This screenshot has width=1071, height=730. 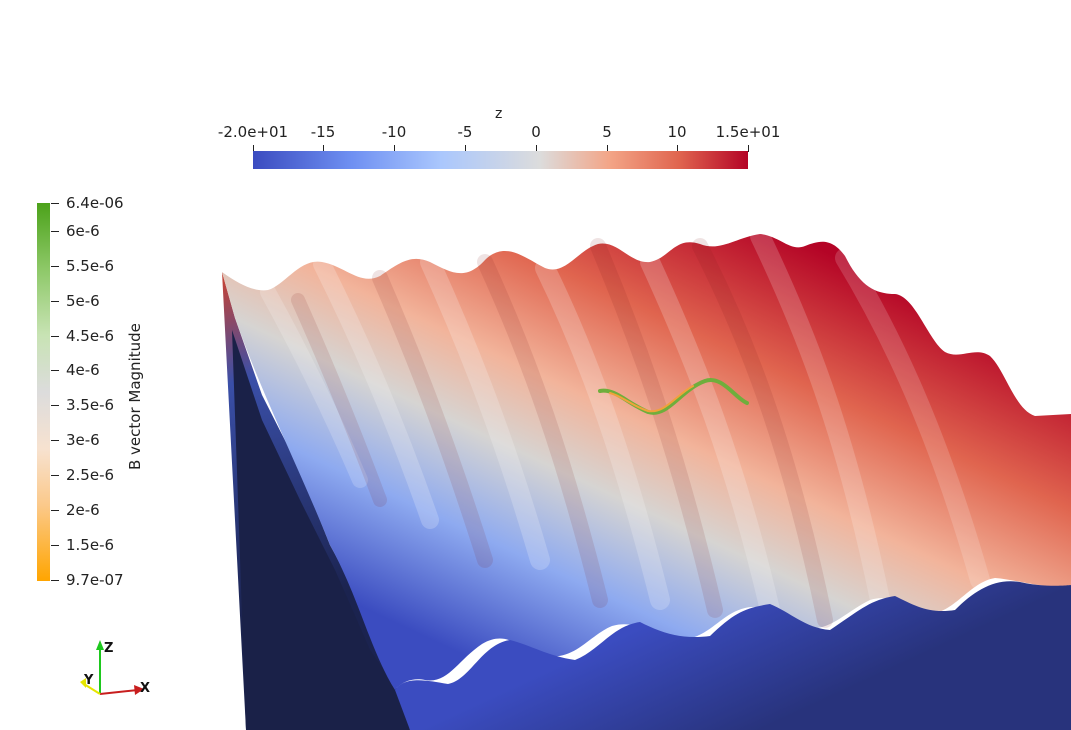 What do you see at coordinates (83, 440) in the screenshot?
I see `b-tick-label: 3e-6` at bounding box center [83, 440].